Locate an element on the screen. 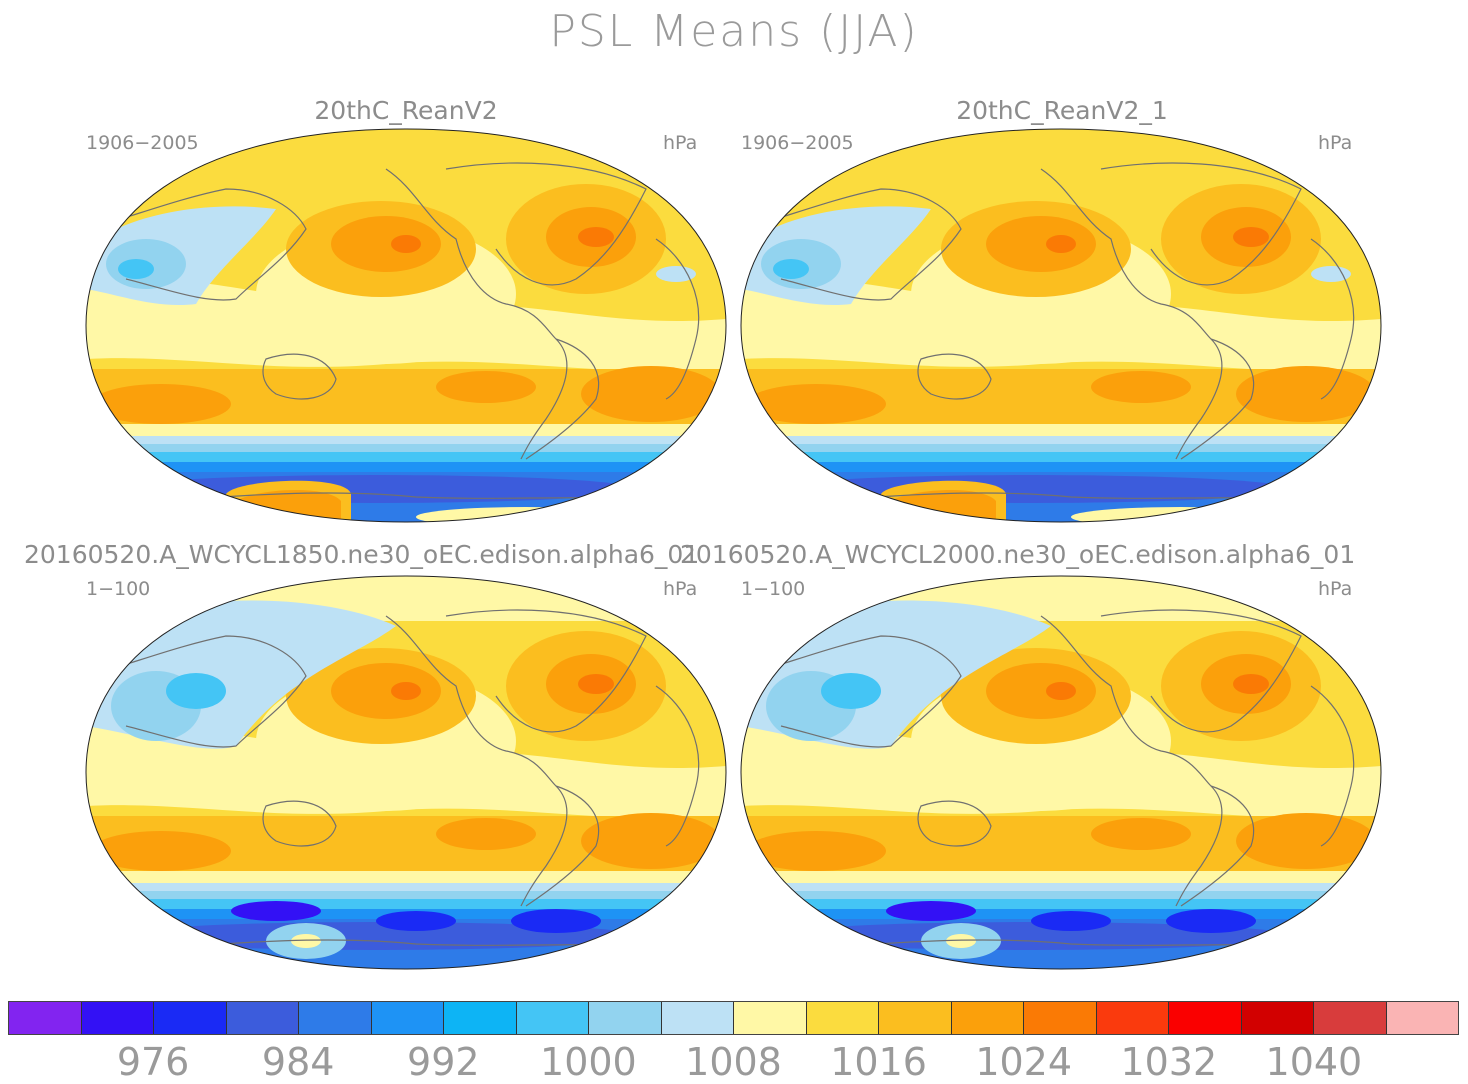 This screenshot has height=1084, width=1468. panel-title-1: 20thC_ReanV2 is located at coordinates (406, 110).